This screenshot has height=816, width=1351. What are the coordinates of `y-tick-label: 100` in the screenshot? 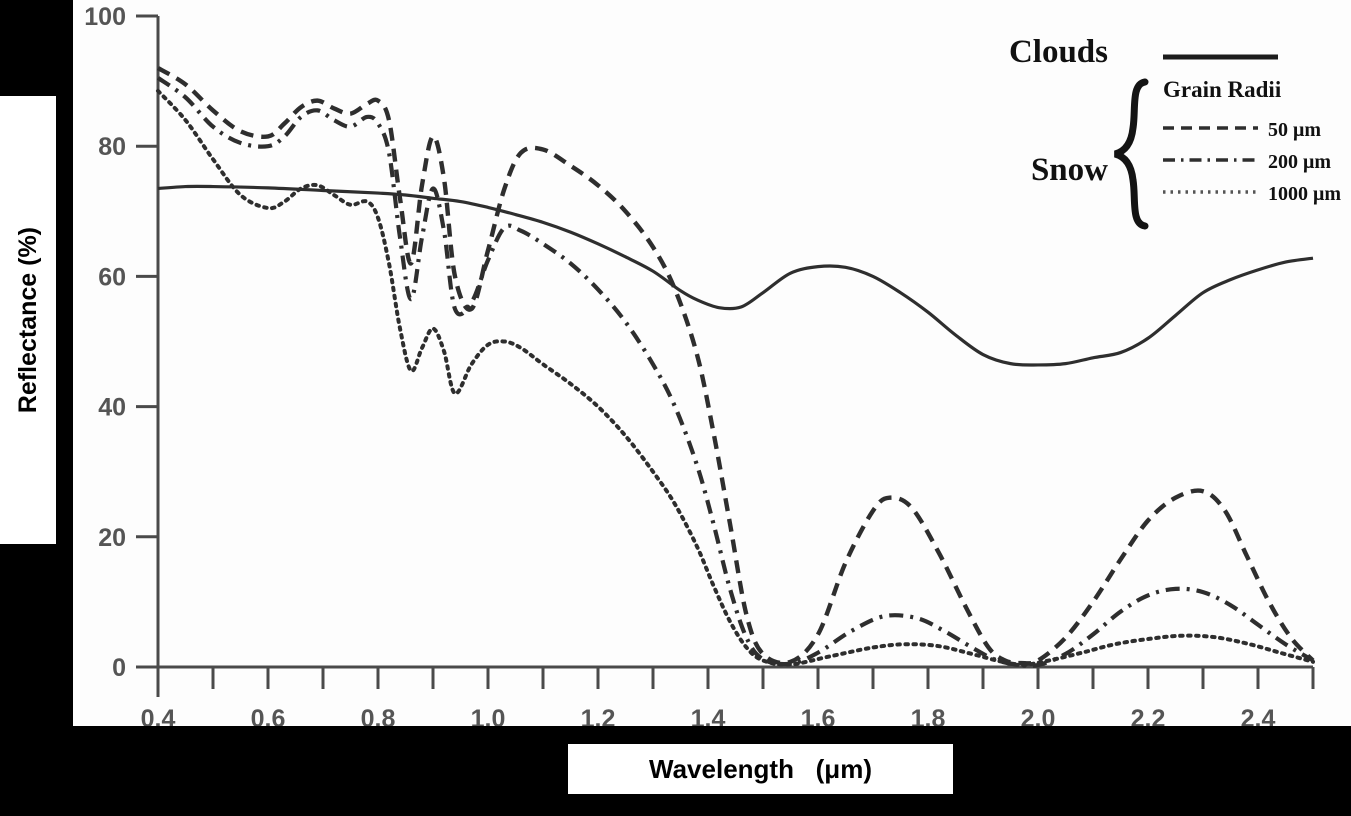 It's located at (105, 17).